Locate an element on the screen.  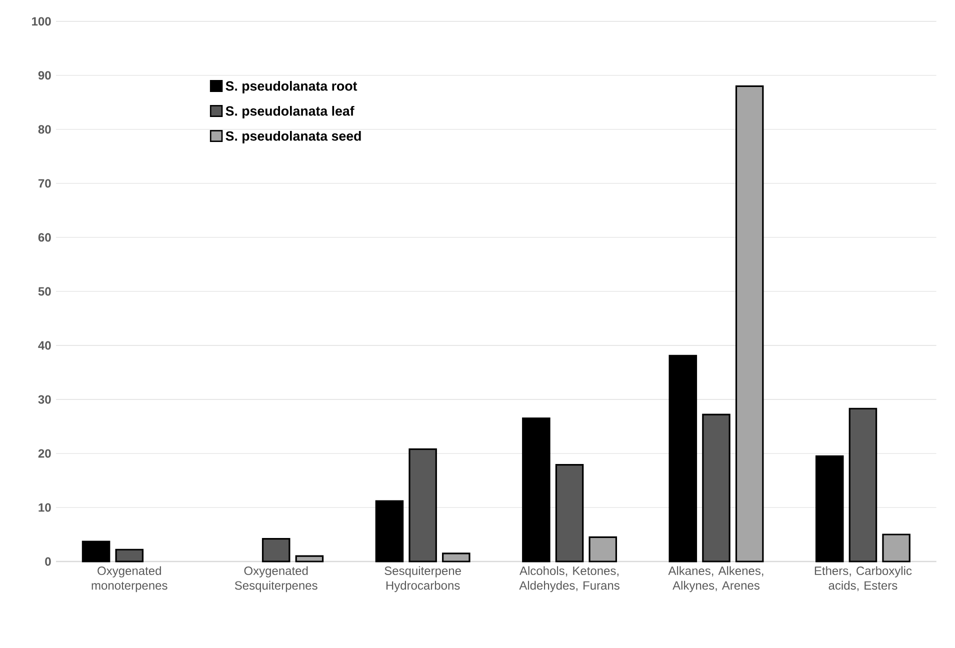
legend-label: S. pseudolanata root is located at coordinates (292, 87).